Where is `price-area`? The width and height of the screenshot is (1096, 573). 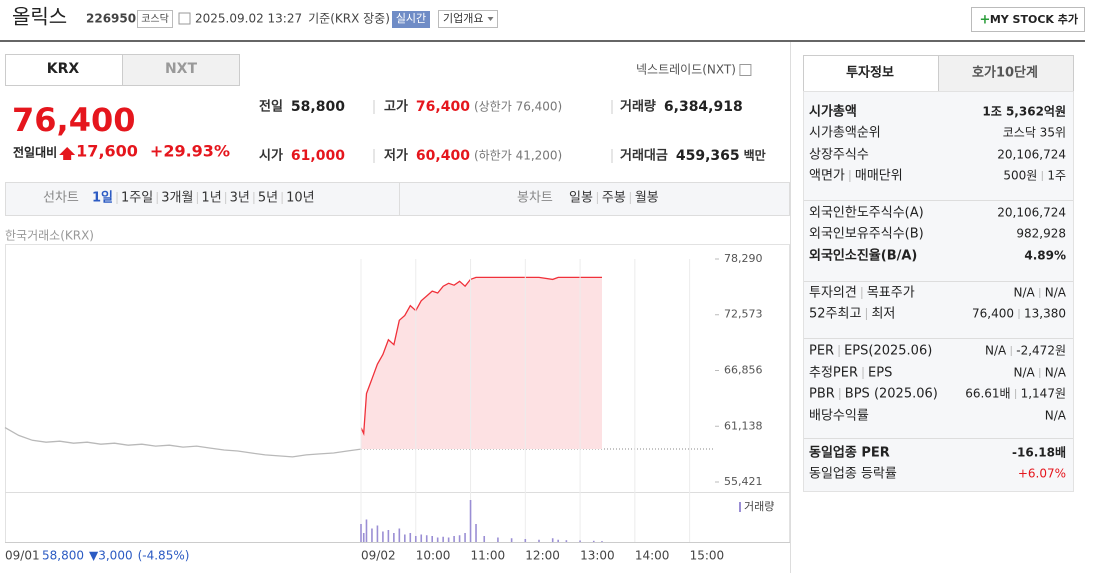 price-area is located at coordinates (481, 363).